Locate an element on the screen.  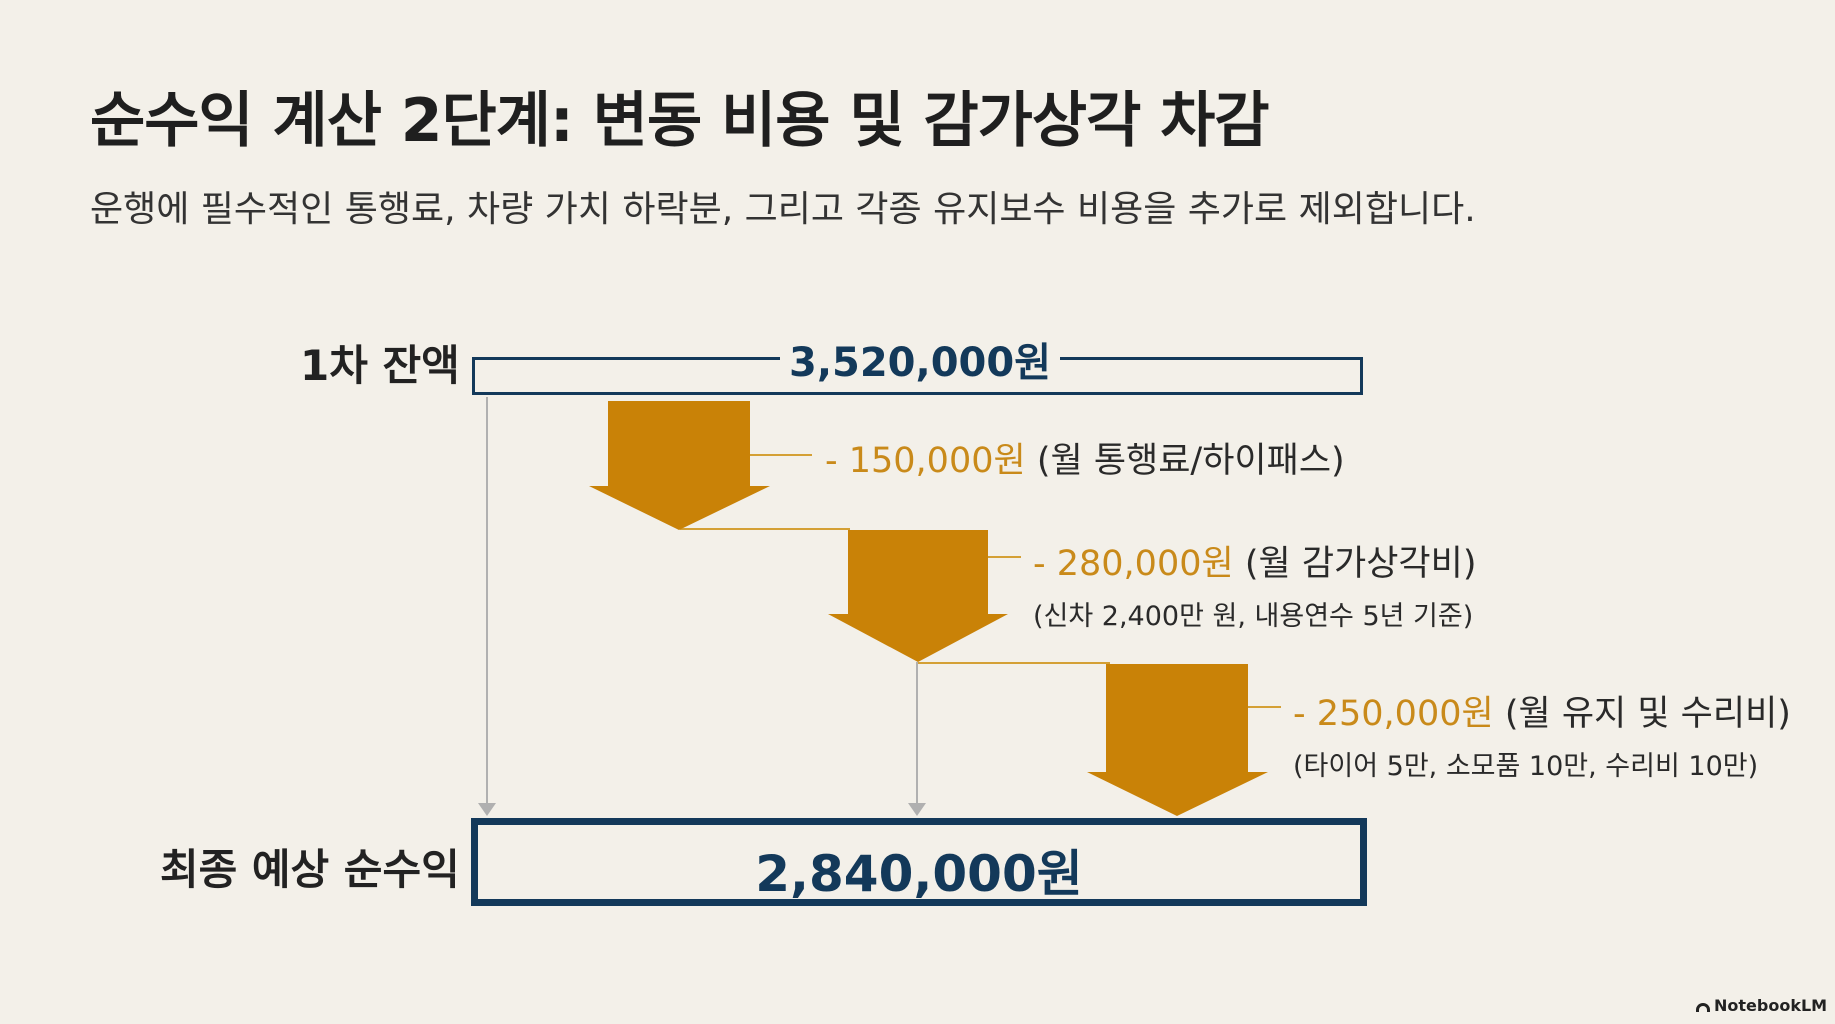
final-net-income-box is located at coordinates (919, 862).